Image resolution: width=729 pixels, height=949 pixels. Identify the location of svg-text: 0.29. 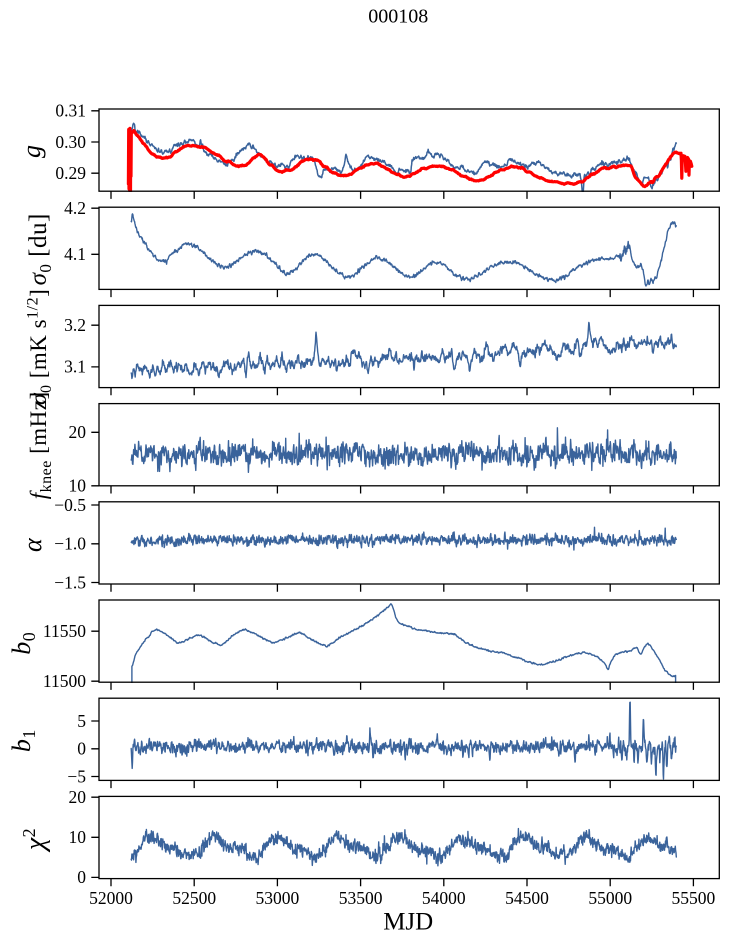
(70, 173).